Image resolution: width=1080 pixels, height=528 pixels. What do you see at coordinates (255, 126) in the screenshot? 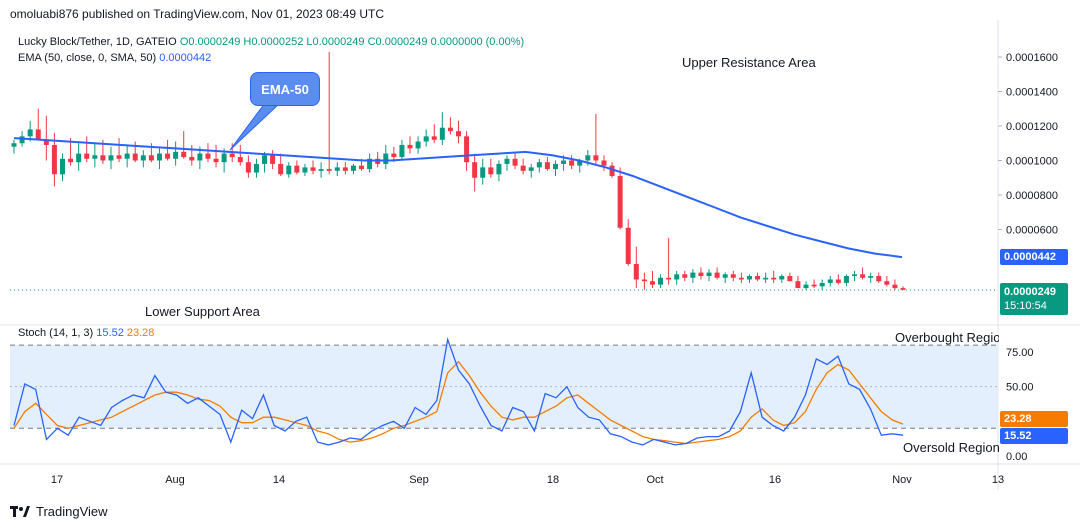
I see `ema-callout-pointer` at bounding box center [255, 126].